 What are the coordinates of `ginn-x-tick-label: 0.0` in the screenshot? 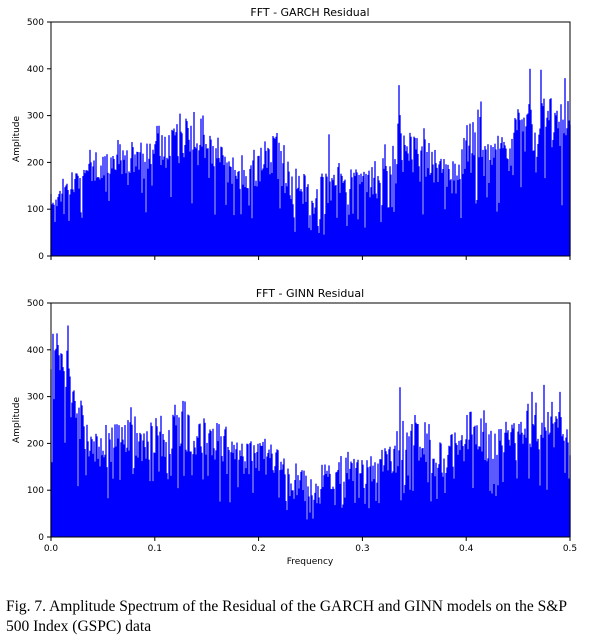 It's located at (51, 549).